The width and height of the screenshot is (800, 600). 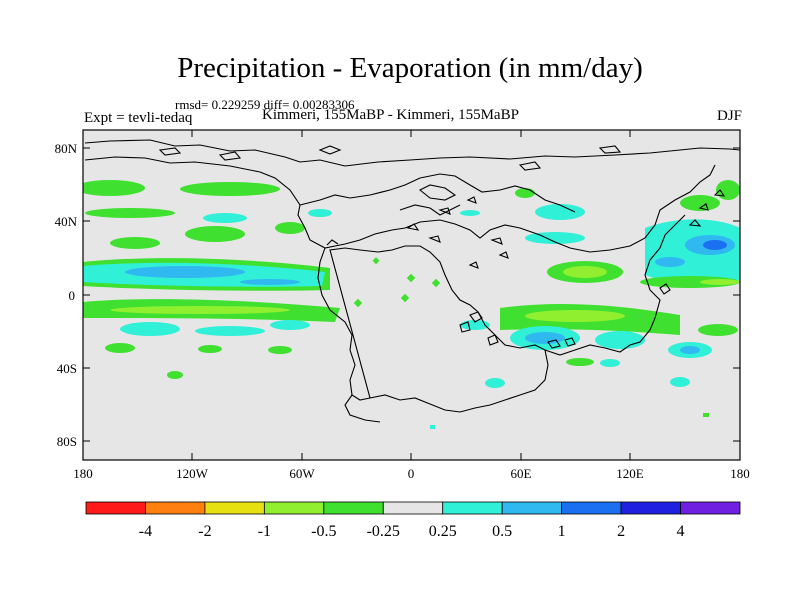 I want to click on lat-label: 80S, so click(x=67, y=441).